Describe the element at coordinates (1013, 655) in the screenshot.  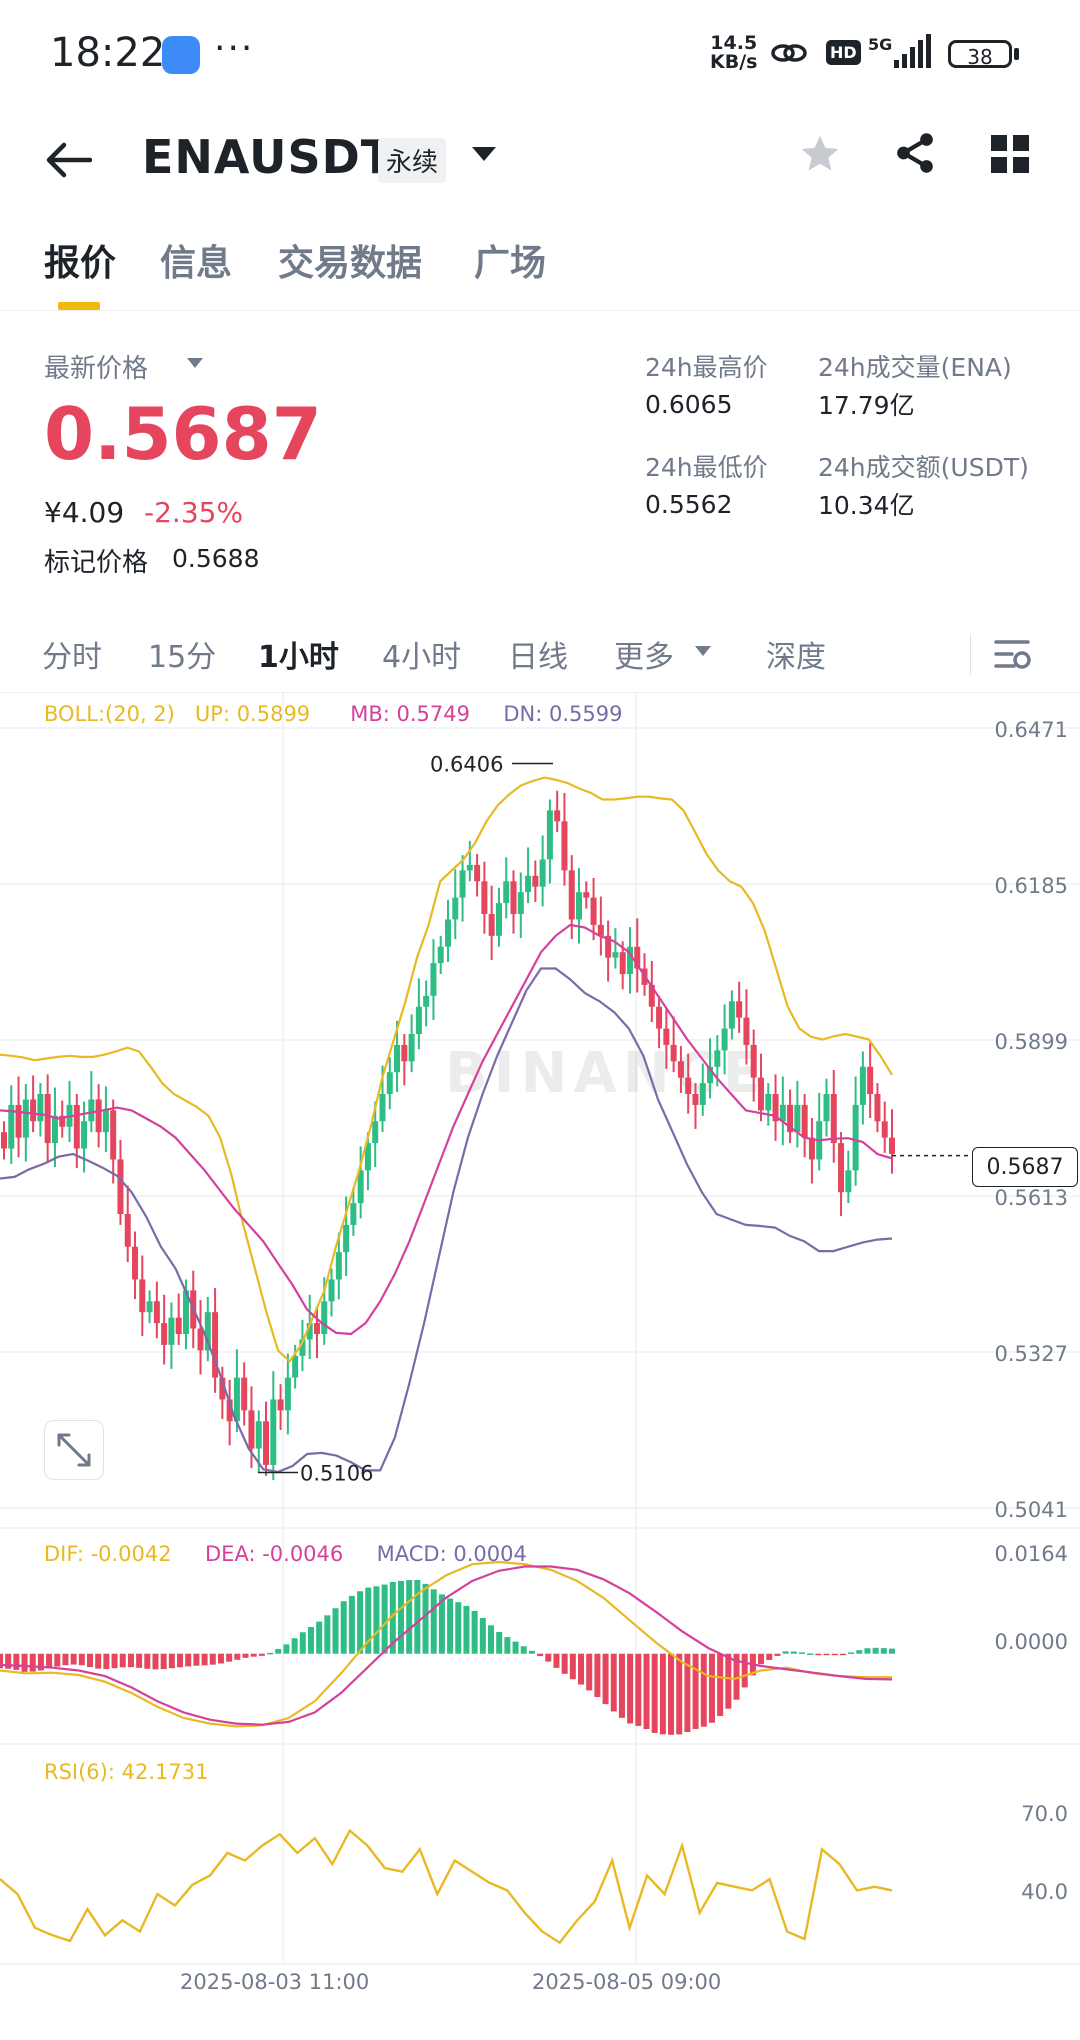
I see `chart-settings-icon` at that location.